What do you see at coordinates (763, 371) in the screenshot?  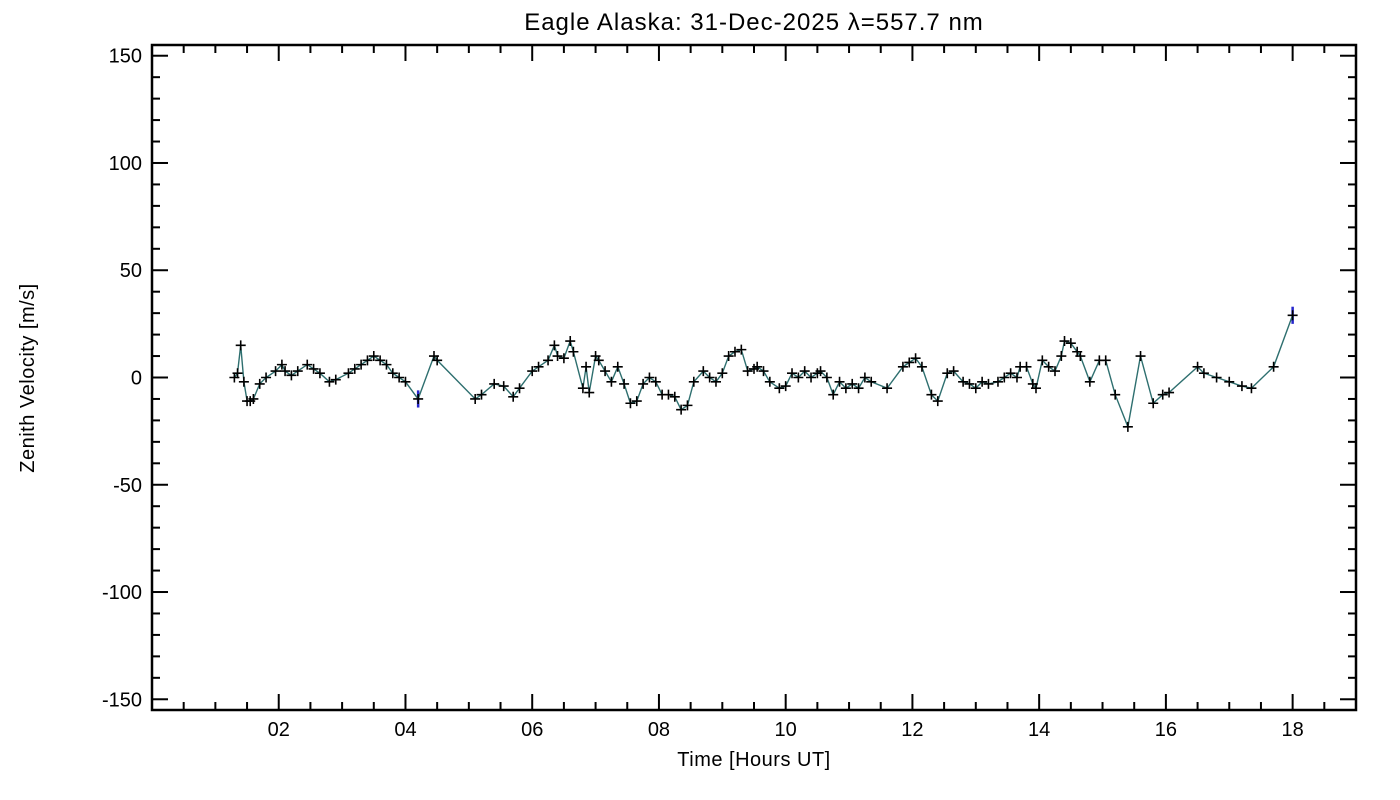 I see `data-markers` at bounding box center [763, 371].